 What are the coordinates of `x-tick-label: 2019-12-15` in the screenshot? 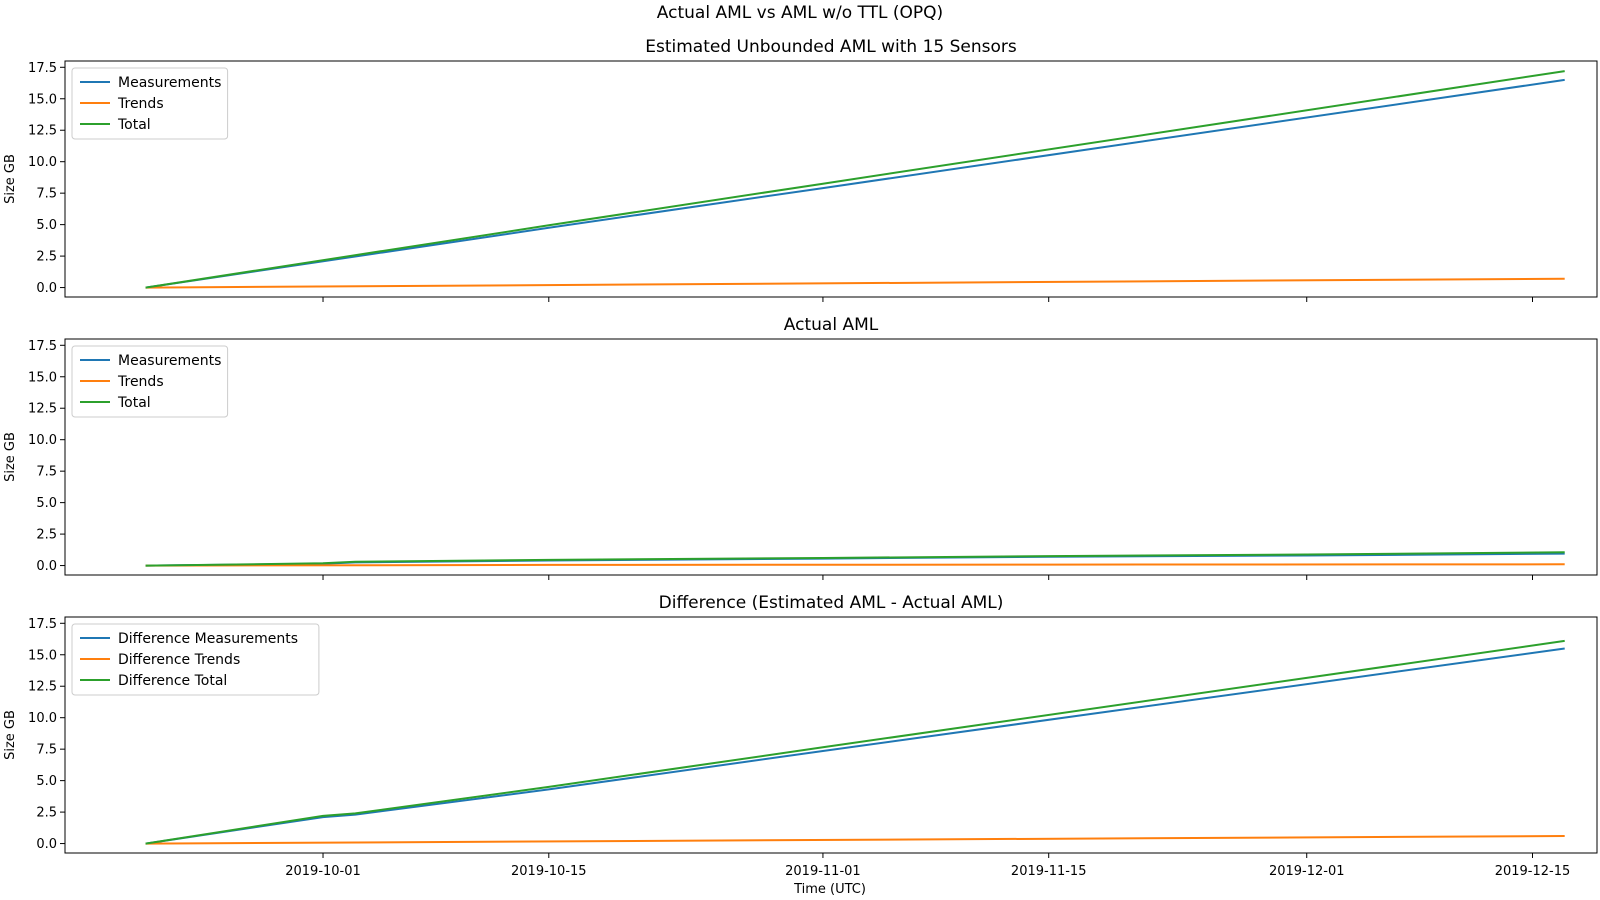 It's located at (1533, 871).